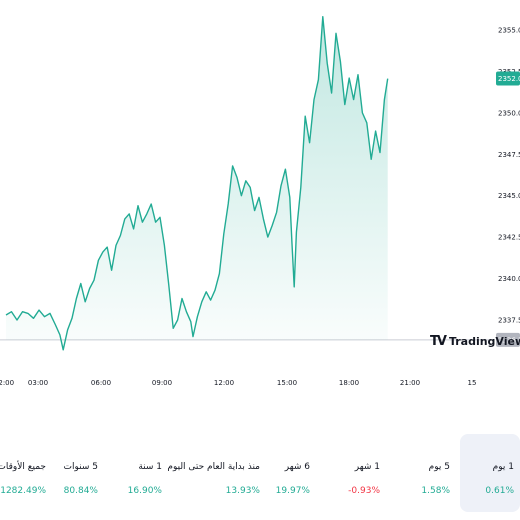  Describe the element at coordinates (509, 279) in the screenshot. I see `y-axis-tick-label: 2340.00` at that location.